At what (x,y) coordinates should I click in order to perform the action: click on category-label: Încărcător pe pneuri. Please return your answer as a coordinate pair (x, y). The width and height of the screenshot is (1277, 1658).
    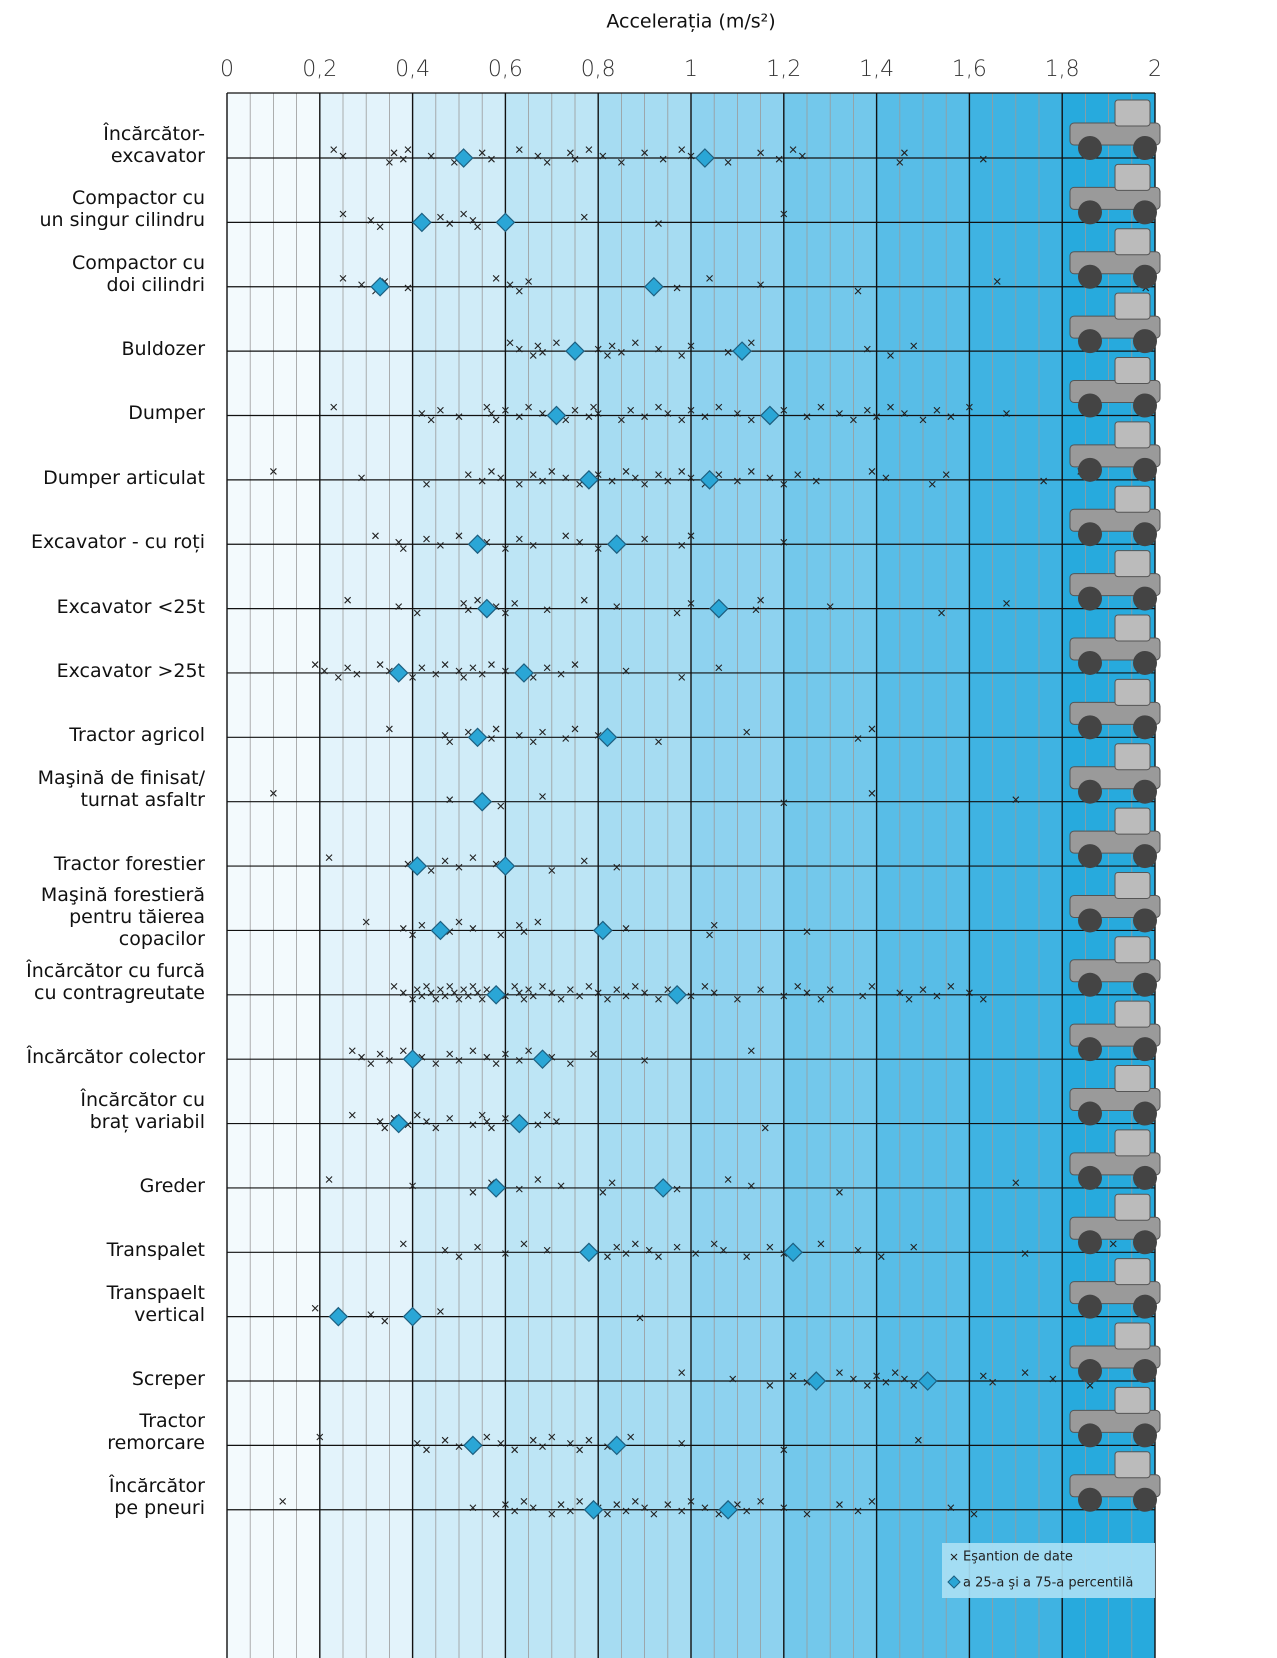
    Looking at the image, I should click on (156, 1496).